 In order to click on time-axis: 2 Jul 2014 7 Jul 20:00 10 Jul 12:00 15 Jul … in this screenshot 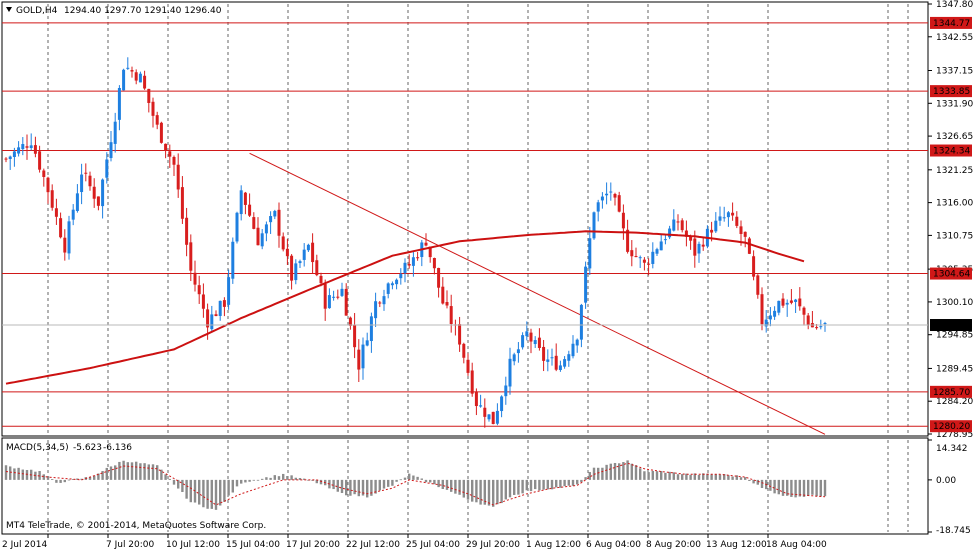, I will do `click(414, 542)`.